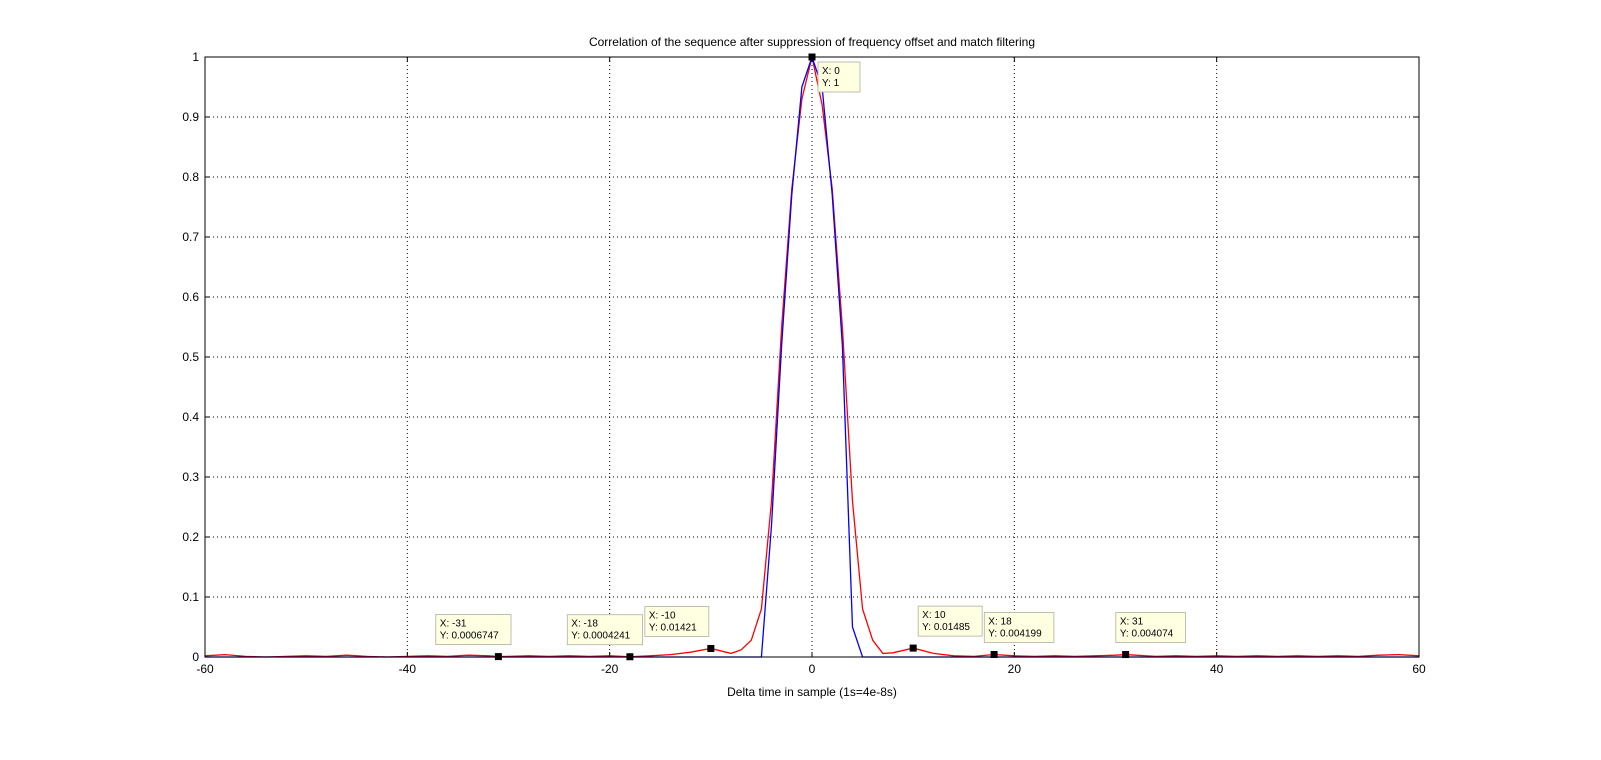 This screenshot has width=1601, height=760. I want to click on datatip-text: X: -18, so click(584, 624).